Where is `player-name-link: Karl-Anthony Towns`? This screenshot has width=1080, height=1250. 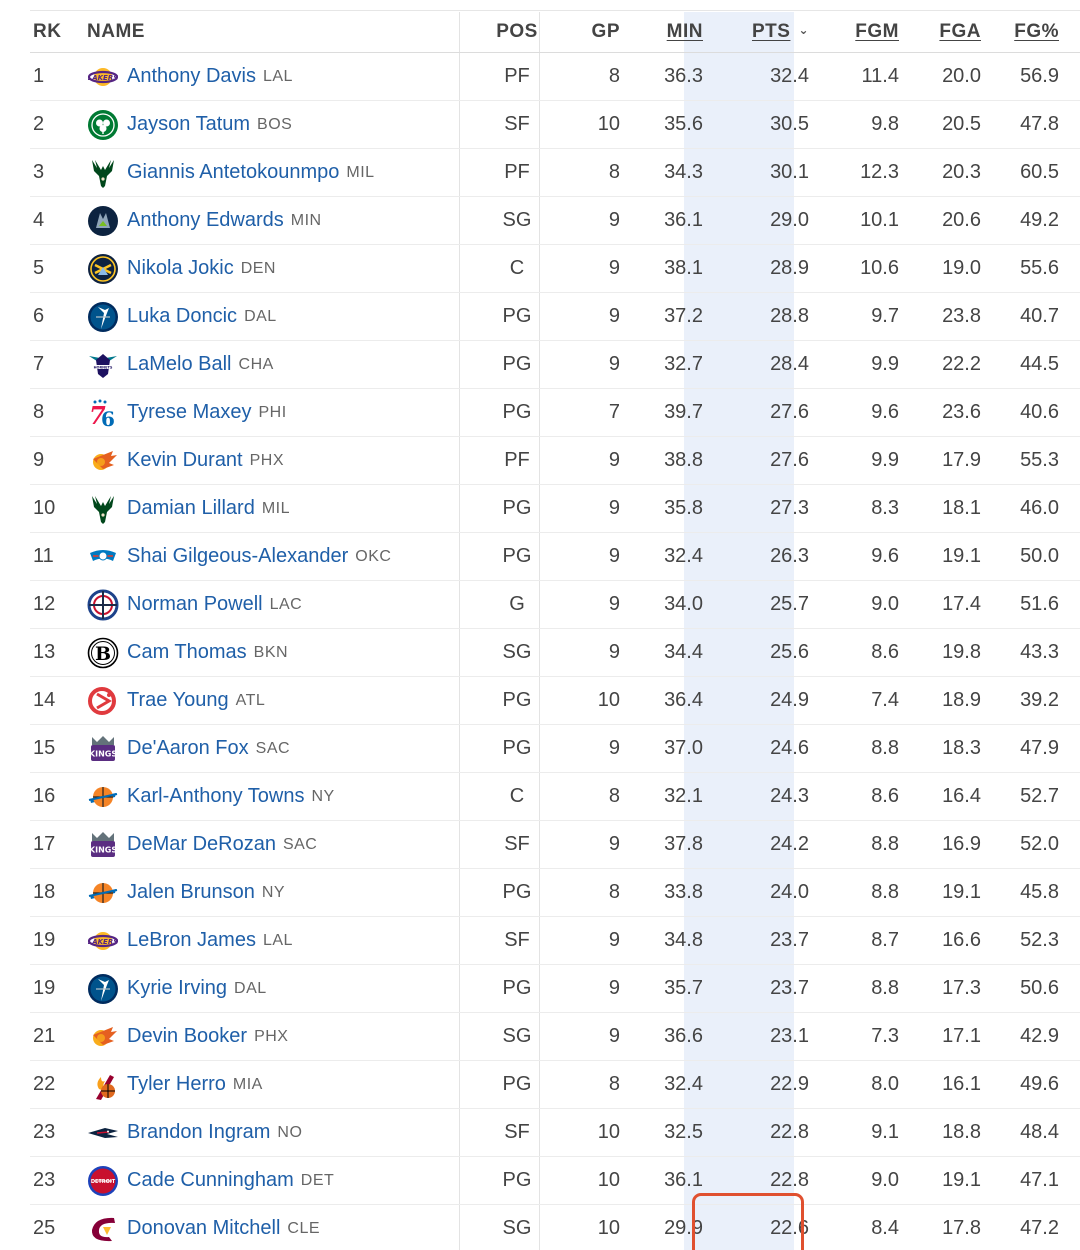 player-name-link: Karl-Anthony Towns is located at coordinates (216, 796).